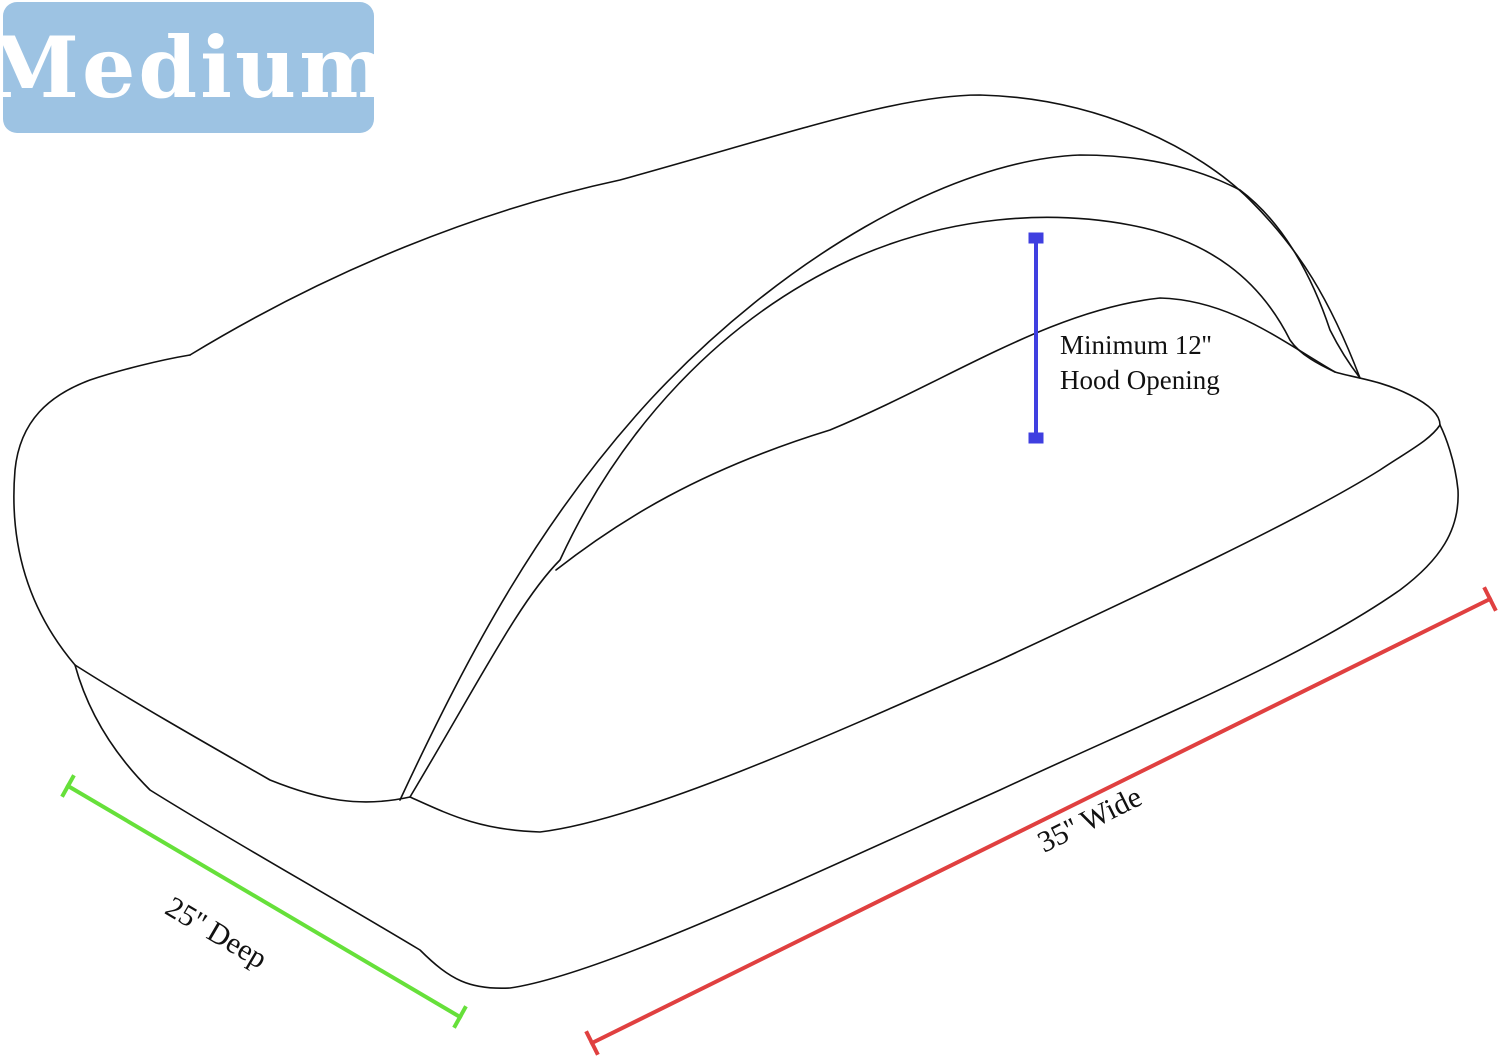 Image resolution: width=1500 pixels, height=1060 pixels. I want to click on hood-opening-measure, so click(1036, 338).